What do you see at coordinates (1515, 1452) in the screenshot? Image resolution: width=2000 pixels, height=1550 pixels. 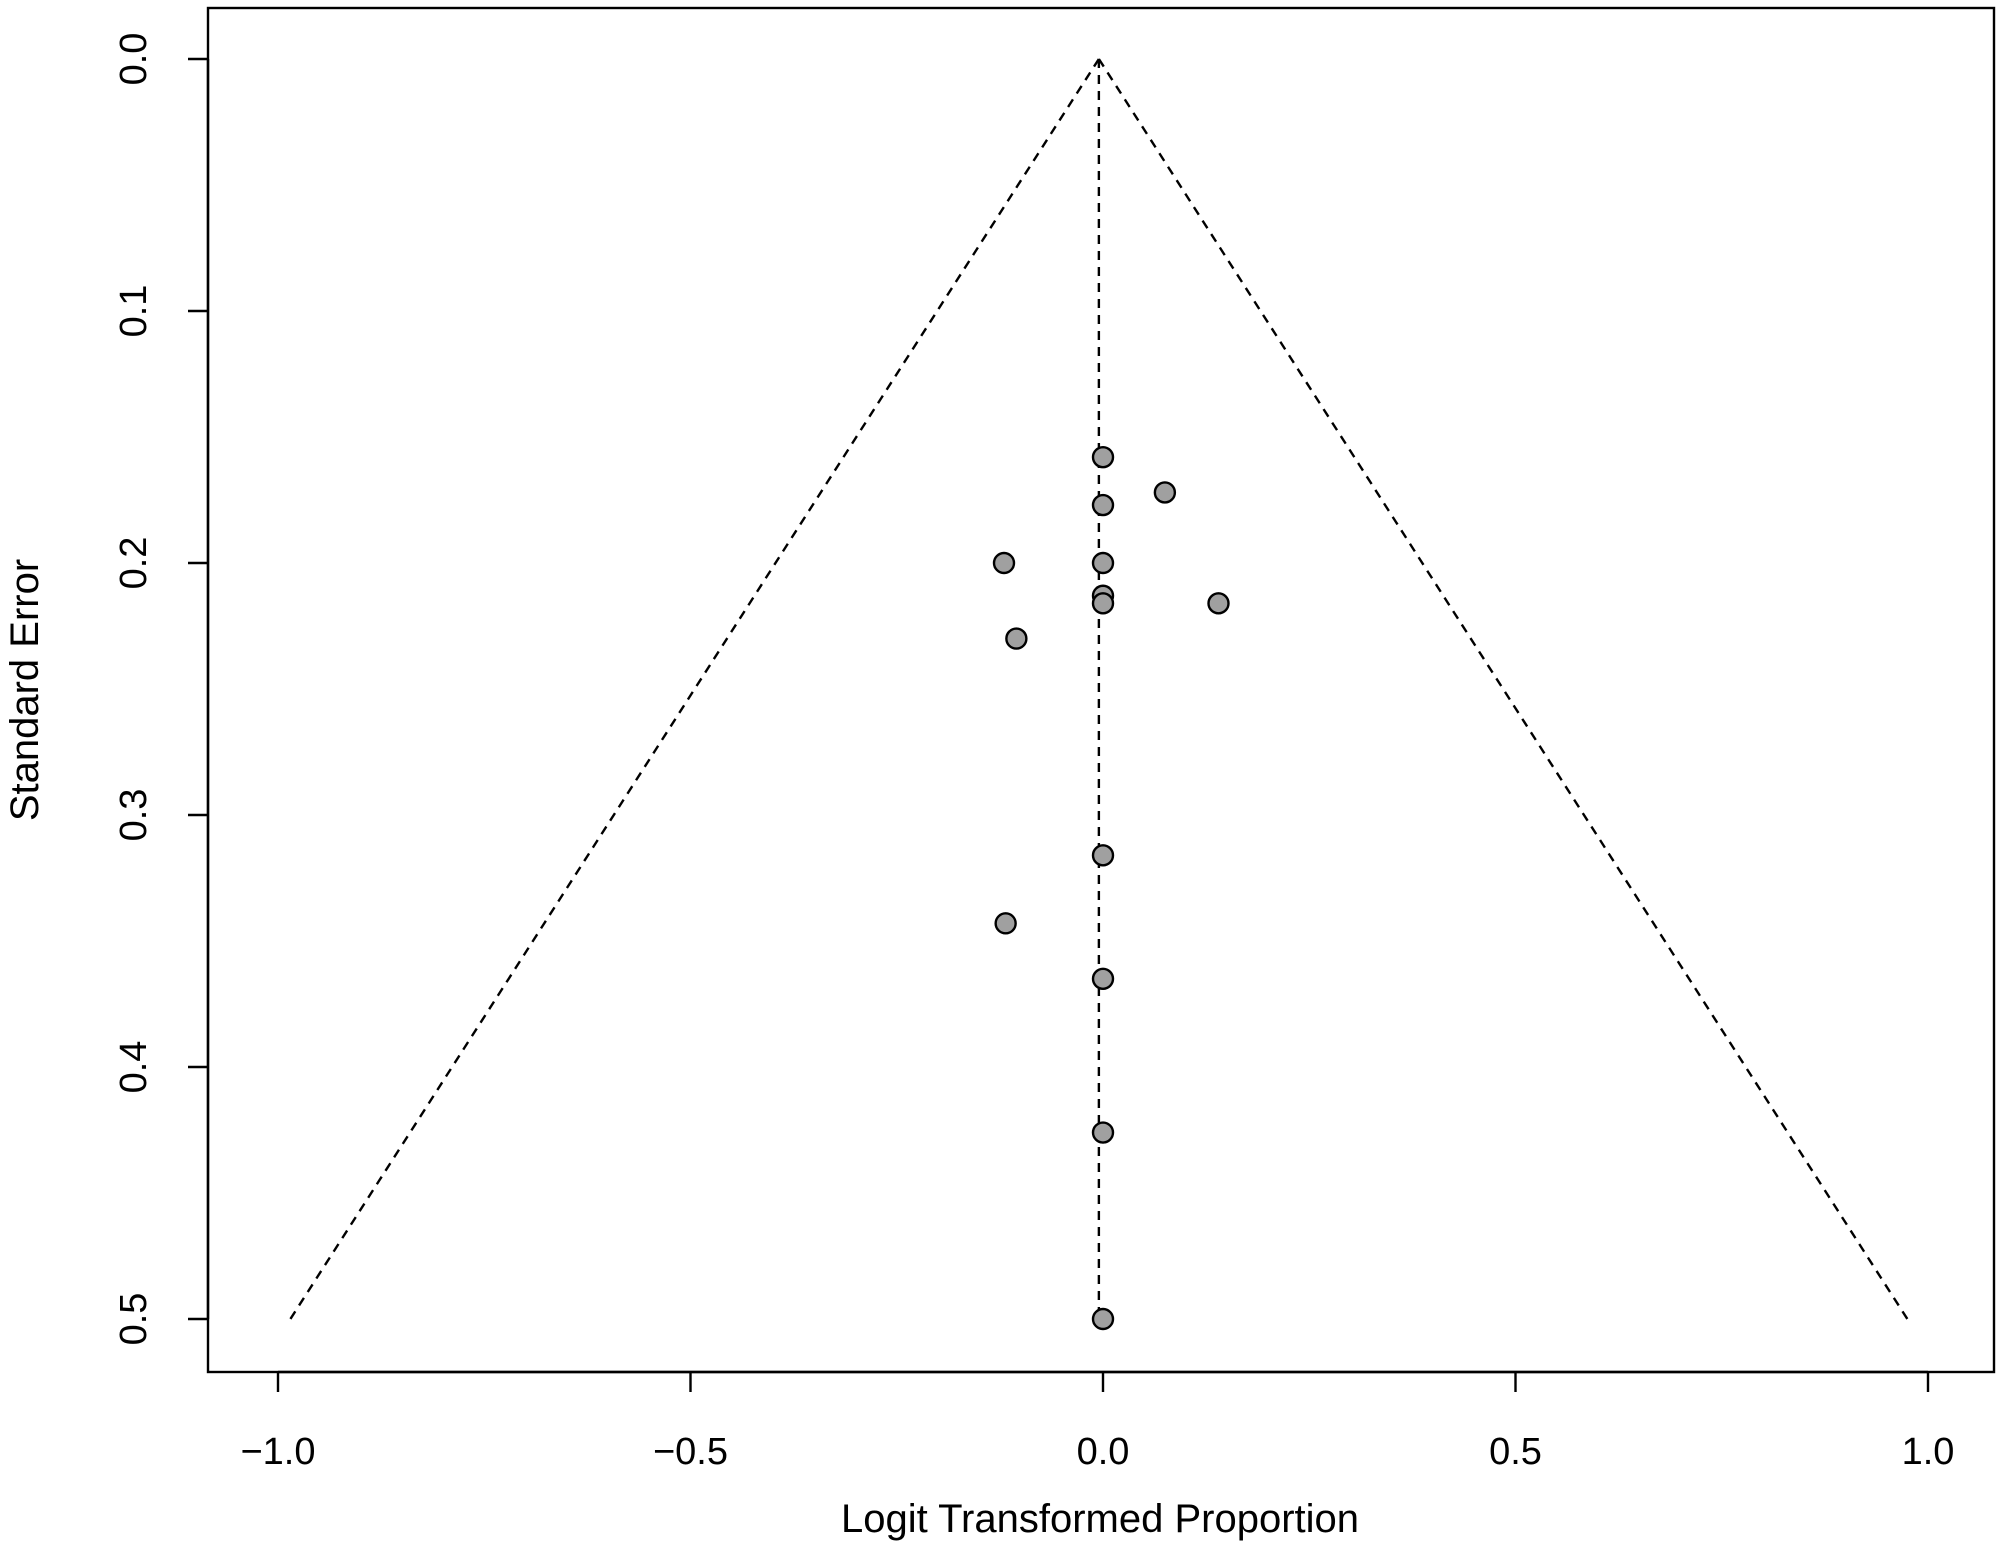 I see `x-tick-label: 0.5` at bounding box center [1515, 1452].